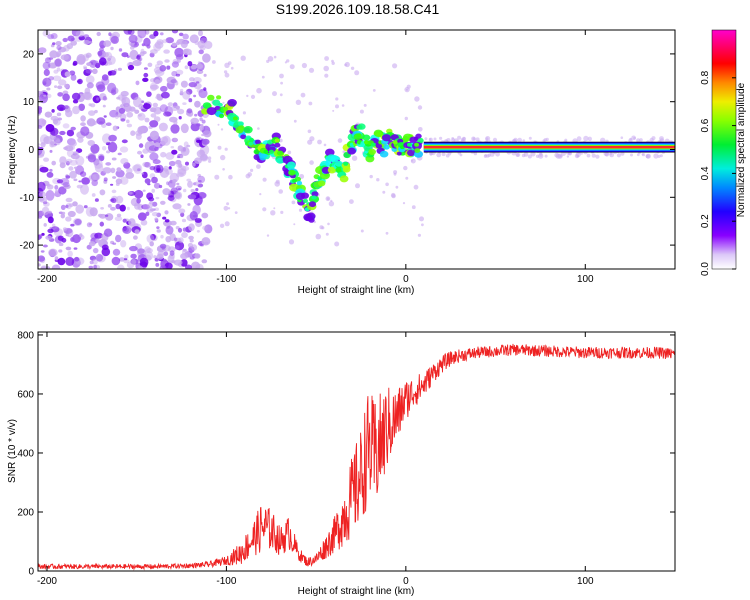 Image resolution: width=750 pixels, height=600 pixels. I want to click on x-tick-label: -100, so click(226, 581).